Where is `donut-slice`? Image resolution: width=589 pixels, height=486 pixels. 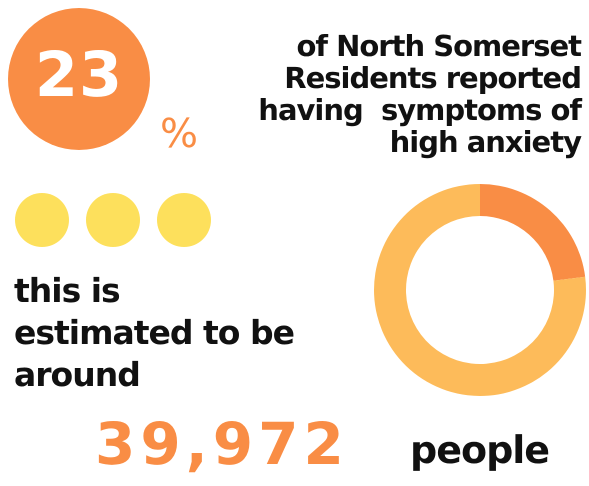
donut-slice is located at coordinates (533, 232).